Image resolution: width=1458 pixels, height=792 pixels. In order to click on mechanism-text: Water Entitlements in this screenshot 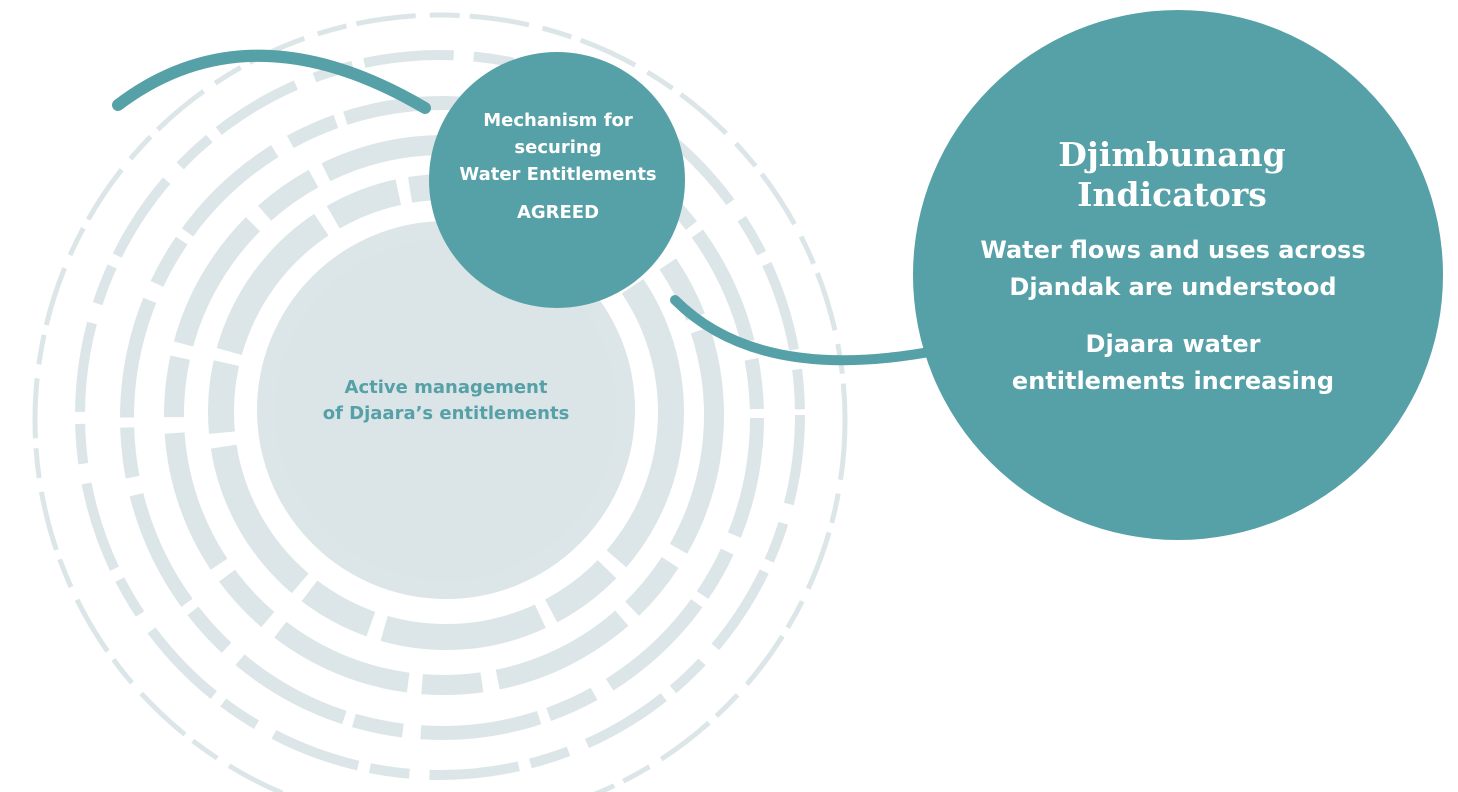, I will do `click(557, 174)`.